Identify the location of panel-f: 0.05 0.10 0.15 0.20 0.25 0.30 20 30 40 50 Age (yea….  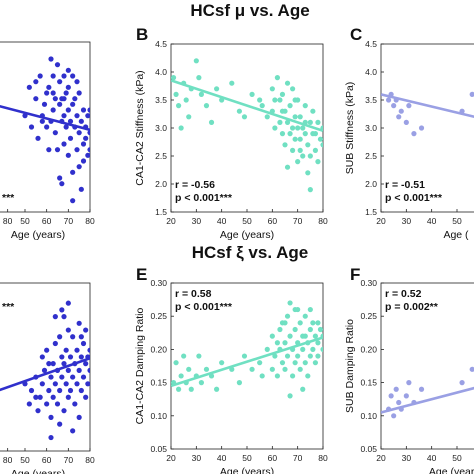
(409, 369).